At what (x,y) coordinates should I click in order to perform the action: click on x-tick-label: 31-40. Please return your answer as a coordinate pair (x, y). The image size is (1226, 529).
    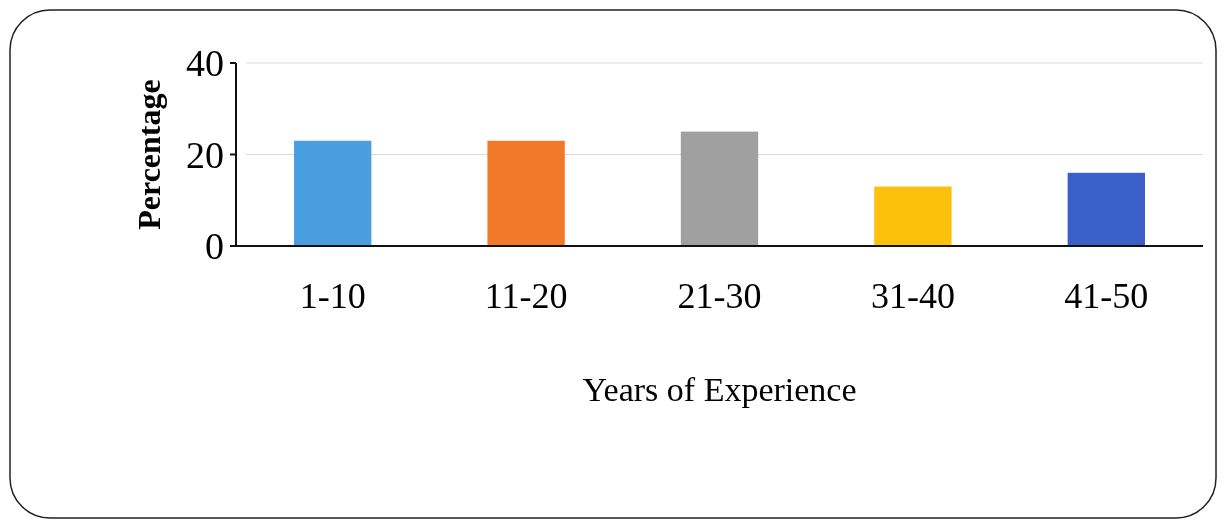
    Looking at the image, I should click on (912, 296).